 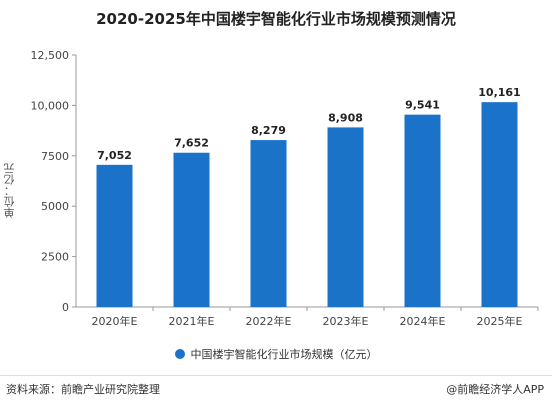 I want to click on y-tick-label: 10,000, so click(x=50, y=105).